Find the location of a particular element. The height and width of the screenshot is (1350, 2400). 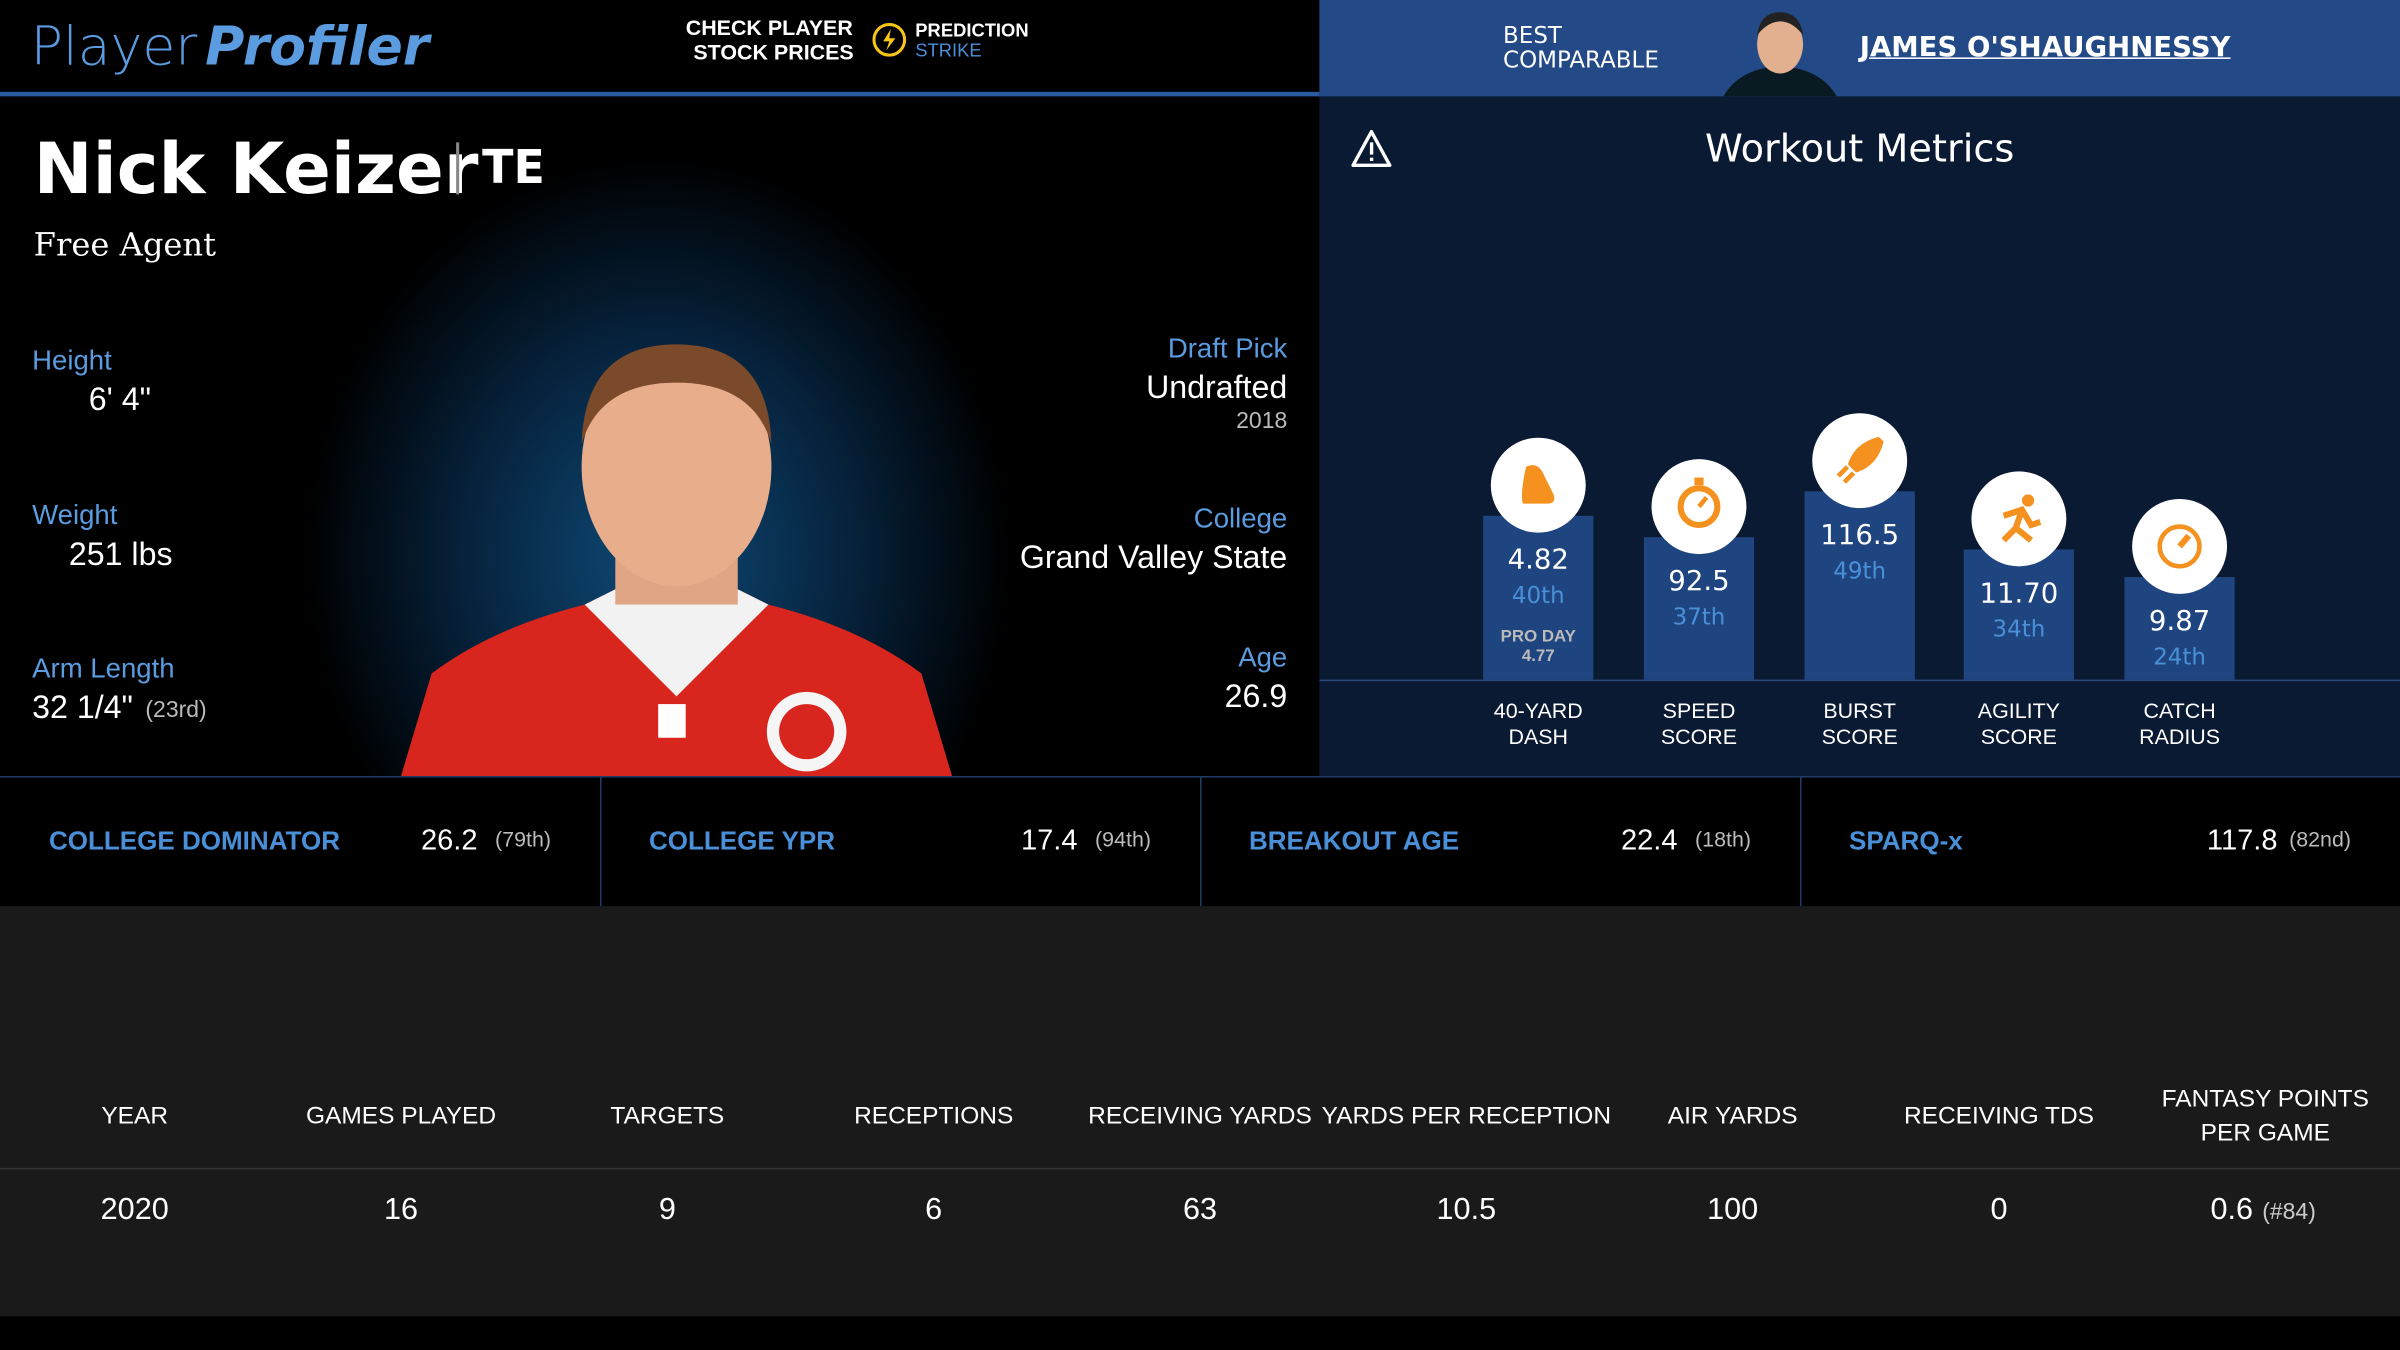

header-right is located at coordinates (1859, 48).